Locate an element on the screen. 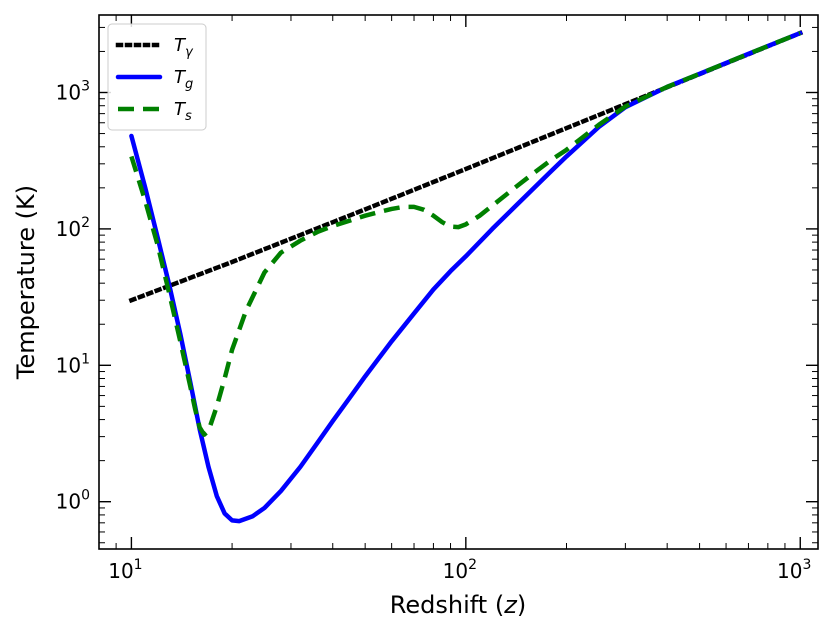  x-tick-label: 10¹ is located at coordinates (125, 570).